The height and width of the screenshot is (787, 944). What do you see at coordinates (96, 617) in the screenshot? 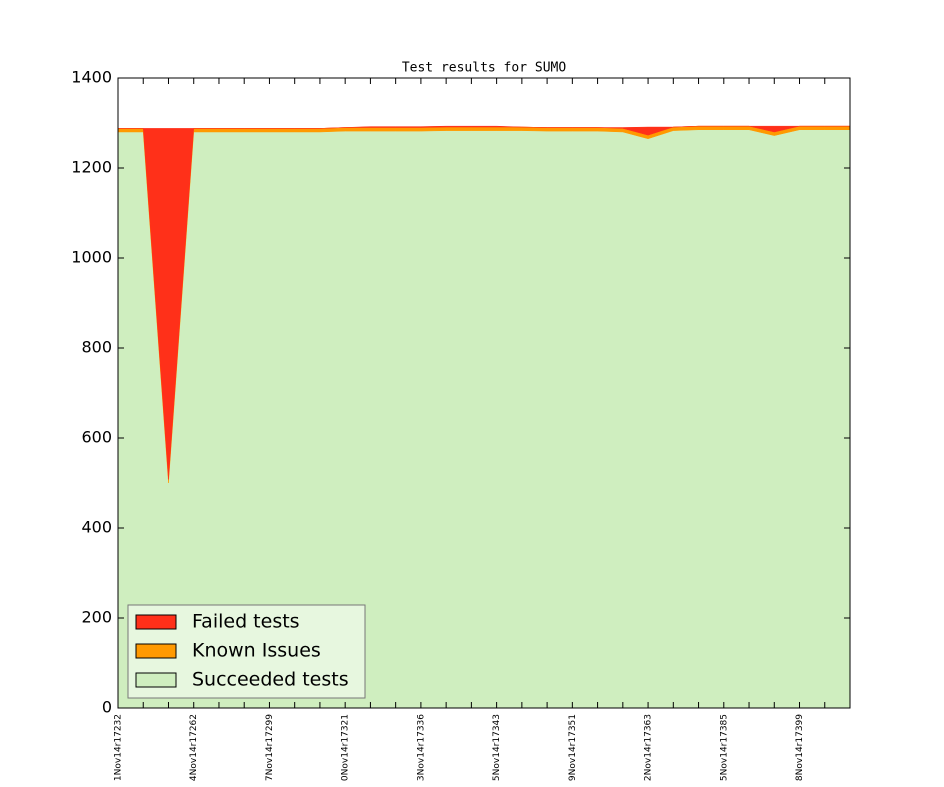
I see `y-tick-label: 200` at bounding box center [96, 617].